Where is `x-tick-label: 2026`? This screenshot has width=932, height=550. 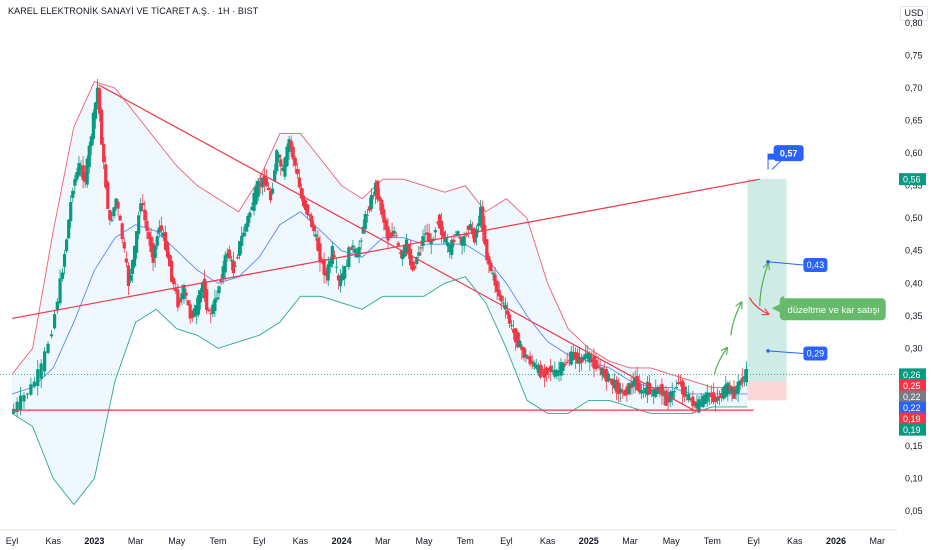
x-tick-label: 2026 is located at coordinates (836, 541).